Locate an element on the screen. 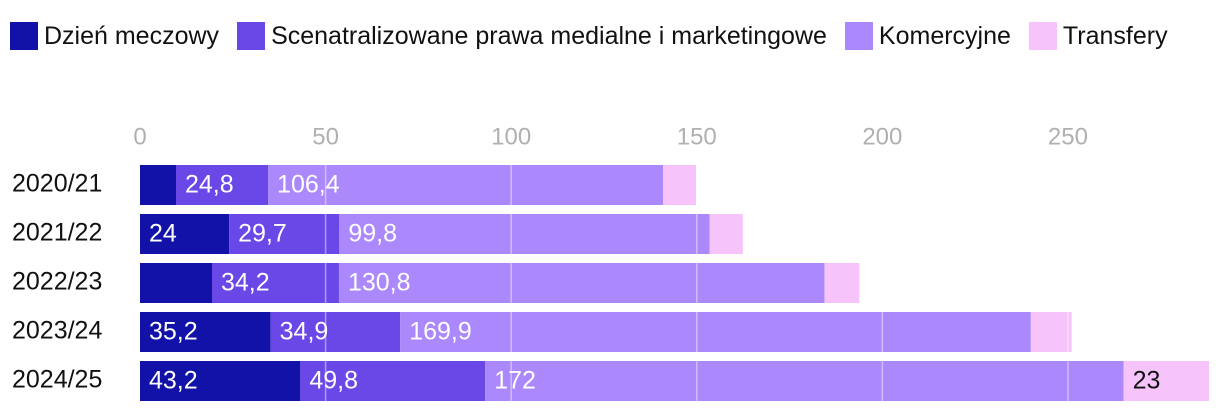 This screenshot has height=408, width=1220. data-label: 29,7 is located at coordinates (262, 234).